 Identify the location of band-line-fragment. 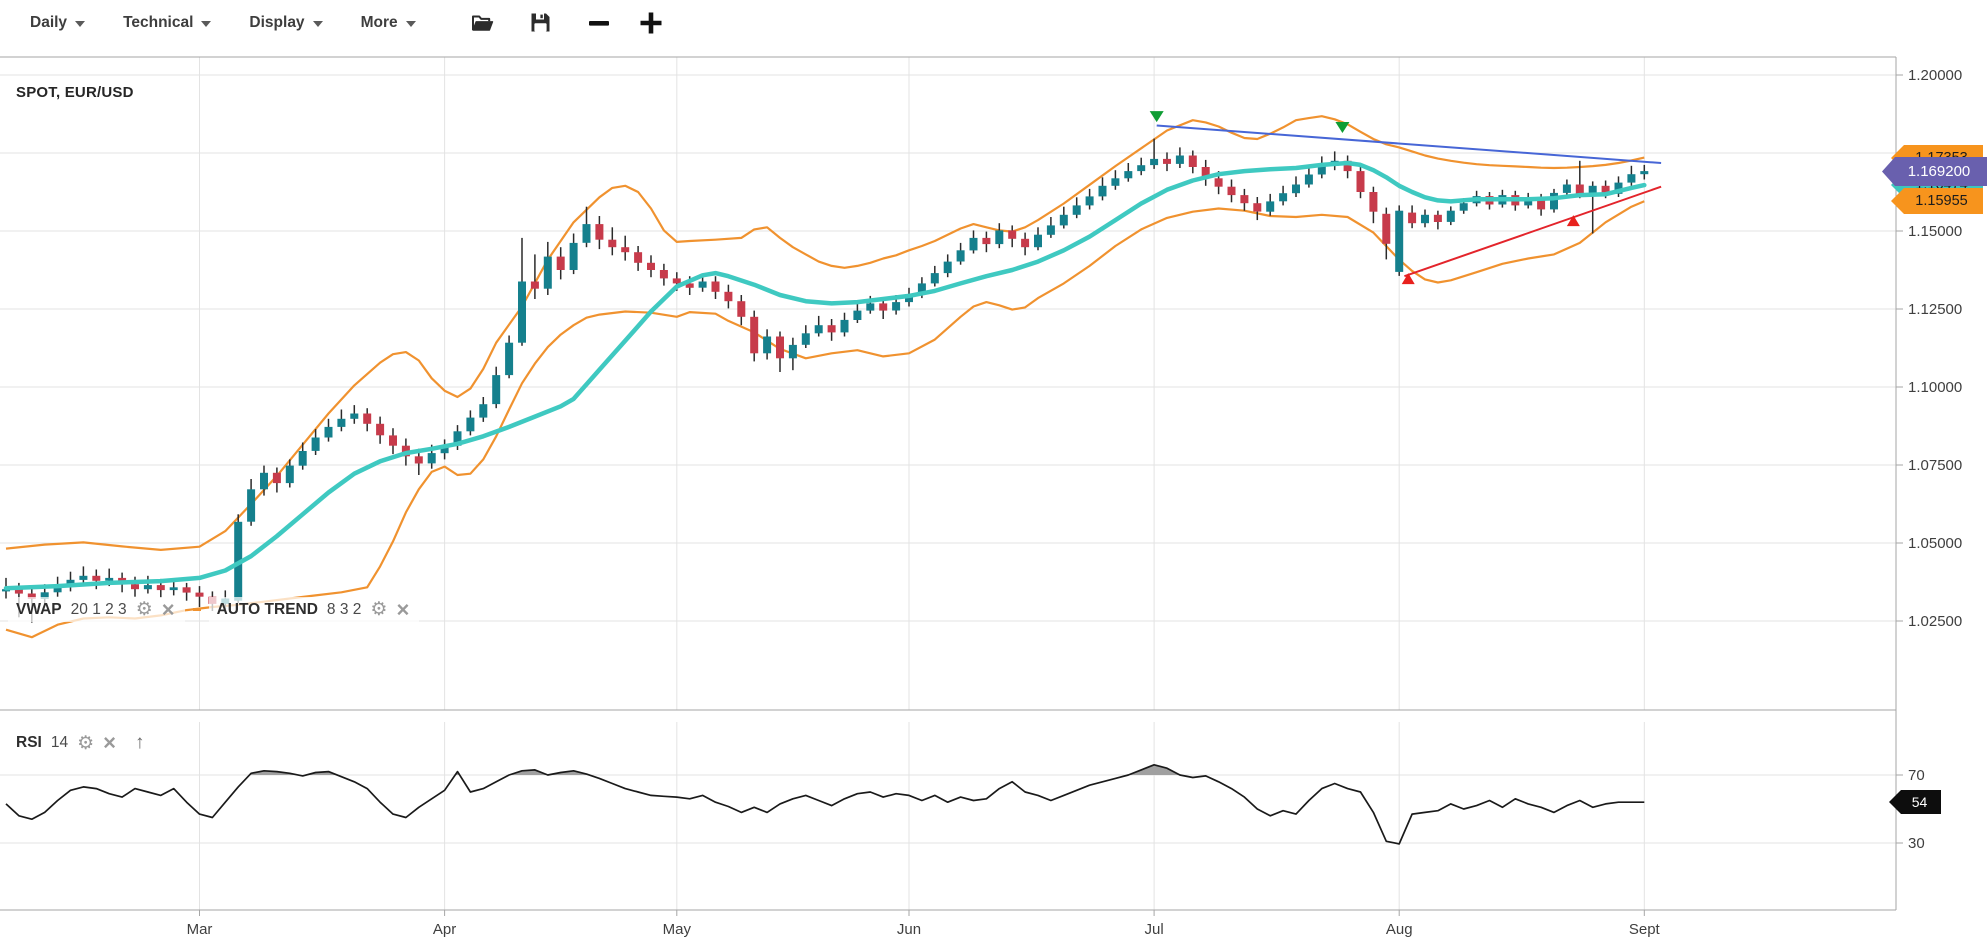
(196, 609).